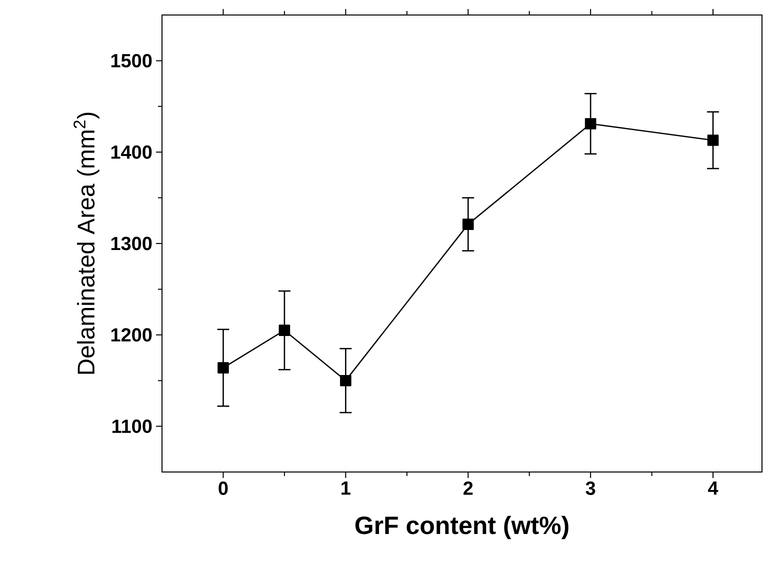 The width and height of the screenshot is (764, 567). What do you see at coordinates (713, 488) in the screenshot?
I see `x-tick-label: 4` at bounding box center [713, 488].